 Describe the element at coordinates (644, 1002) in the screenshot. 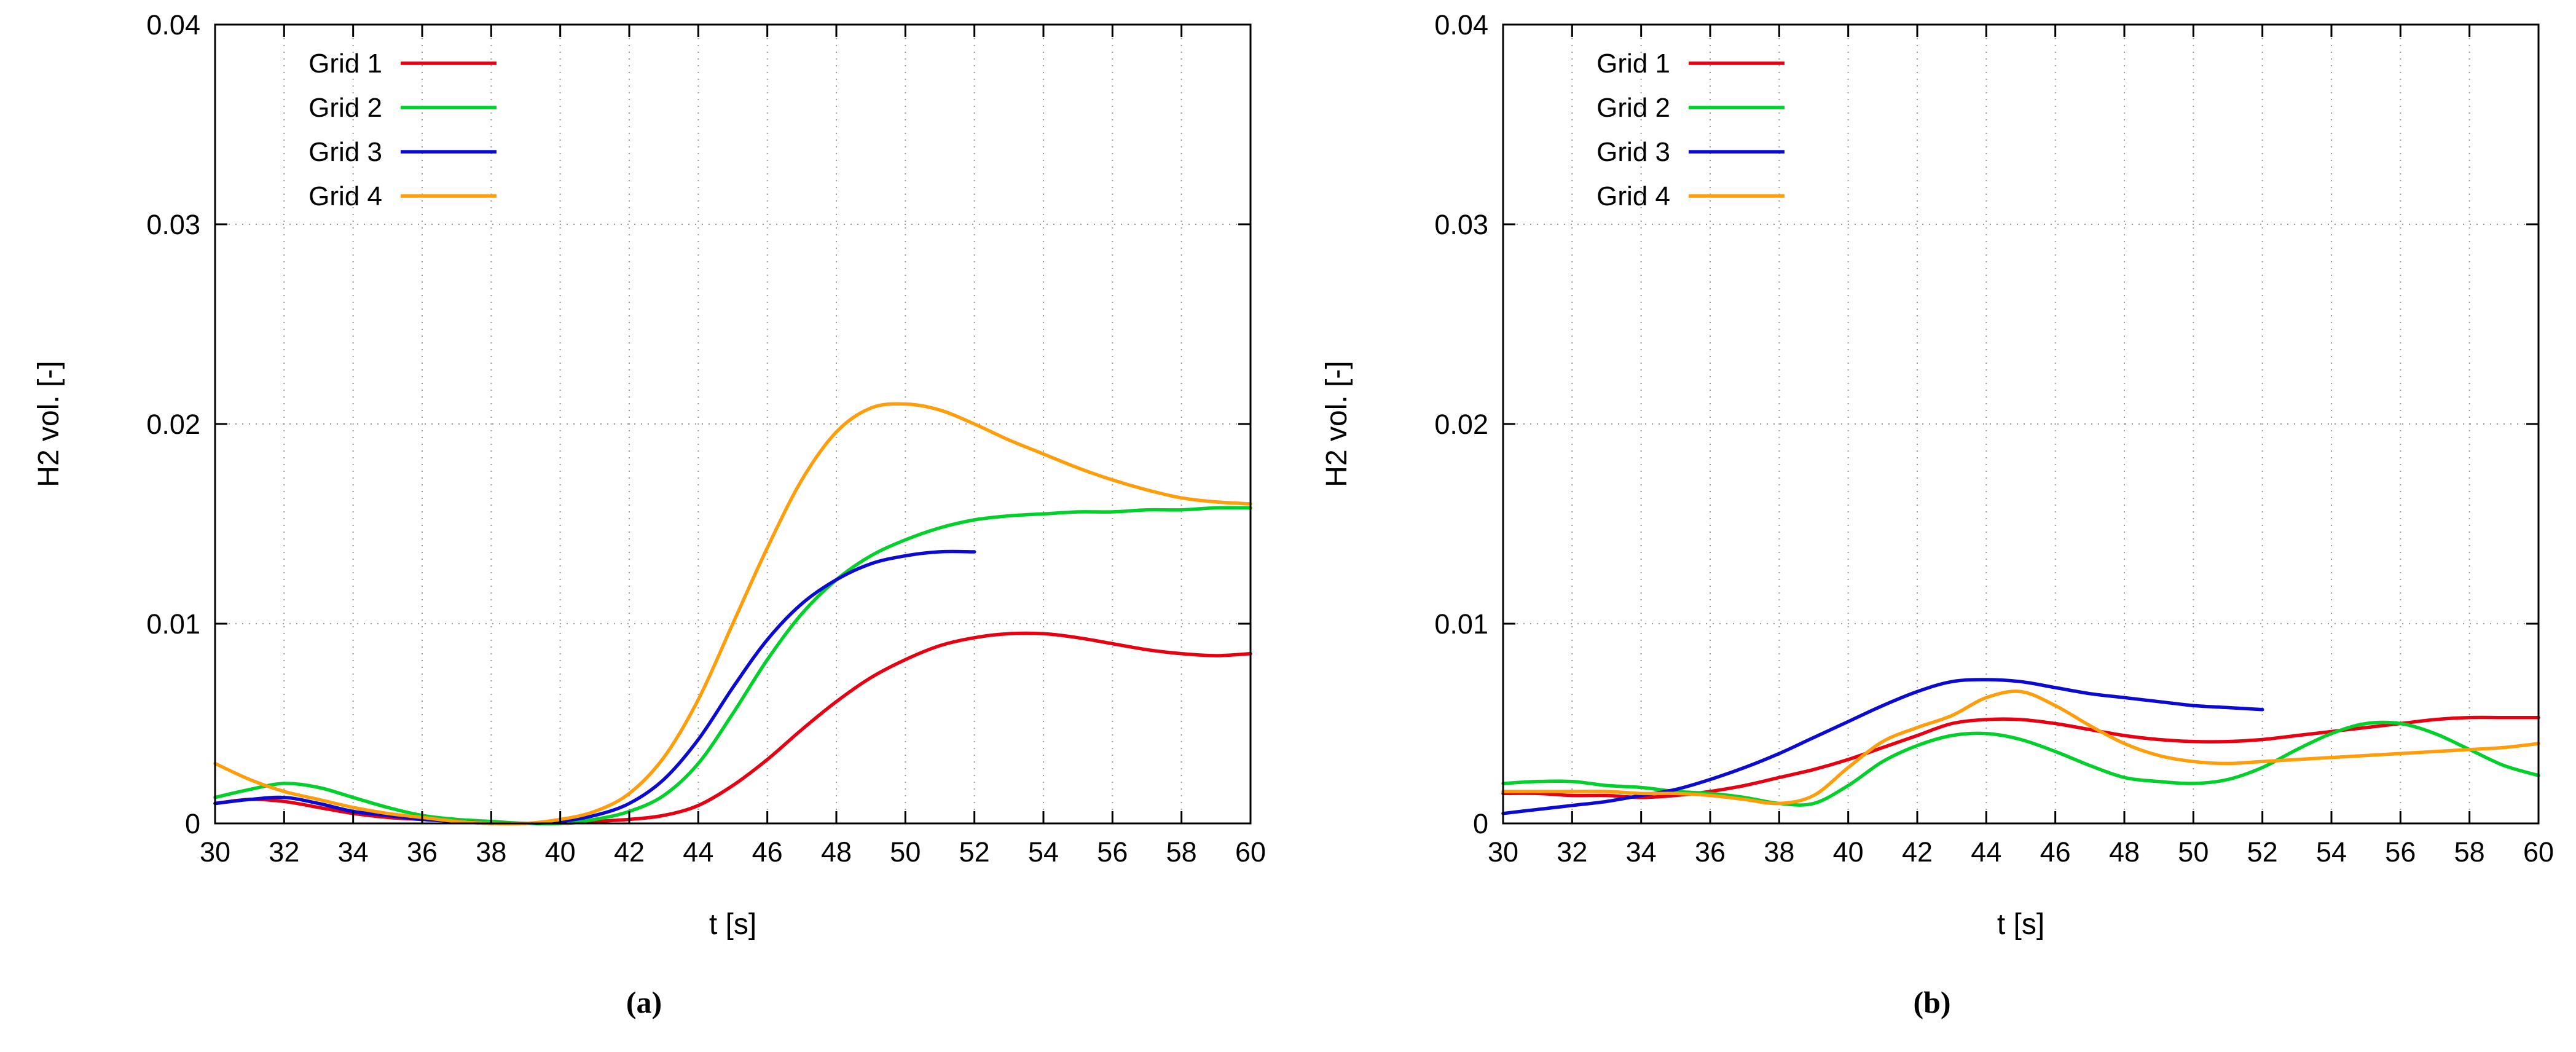

I see `panel-a-caption: (a)` at that location.